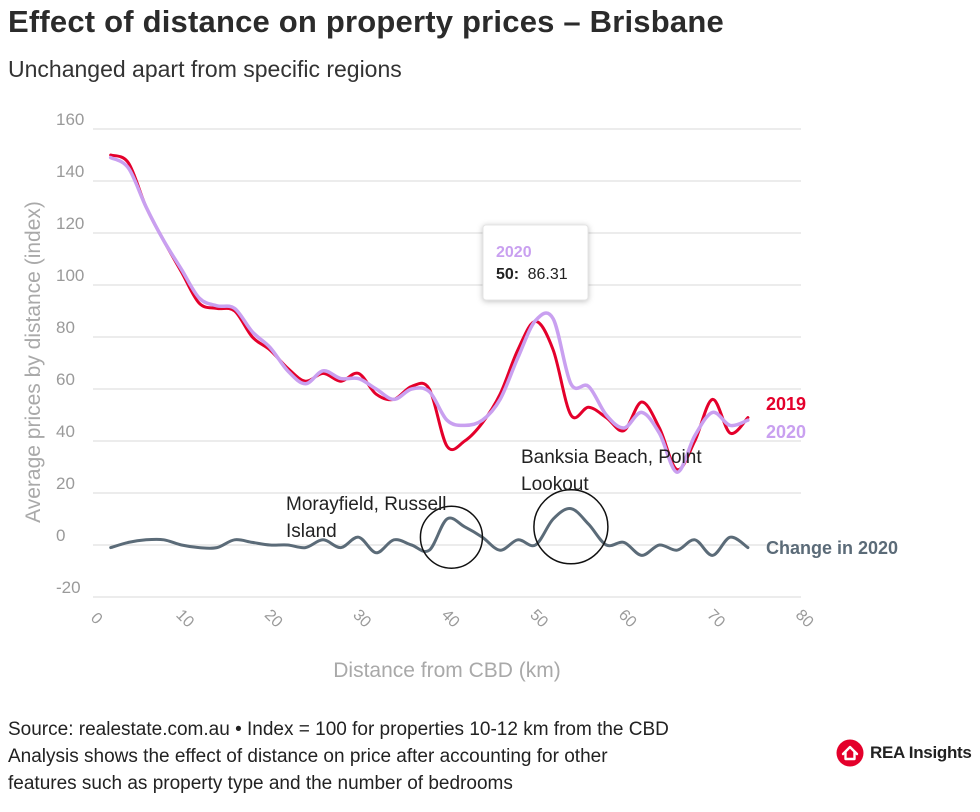 The height and width of the screenshot is (812, 980). What do you see at coordinates (447, 670) in the screenshot?
I see `x-axis-label: Distance from CBD (km)` at bounding box center [447, 670].